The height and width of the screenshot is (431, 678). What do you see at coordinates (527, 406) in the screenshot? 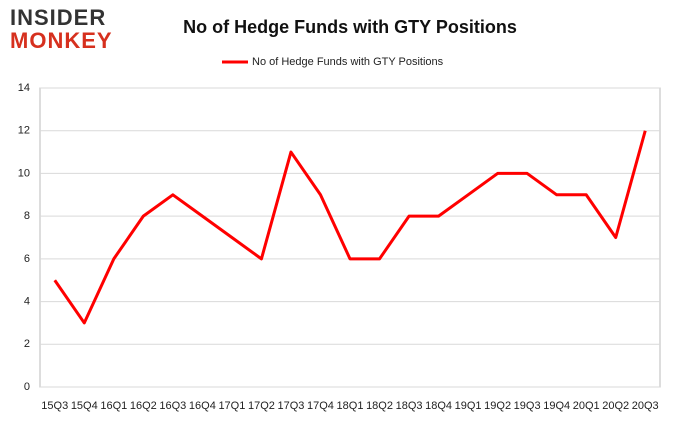
I see `x-tick-label: 19Q3` at bounding box center [527, 406].